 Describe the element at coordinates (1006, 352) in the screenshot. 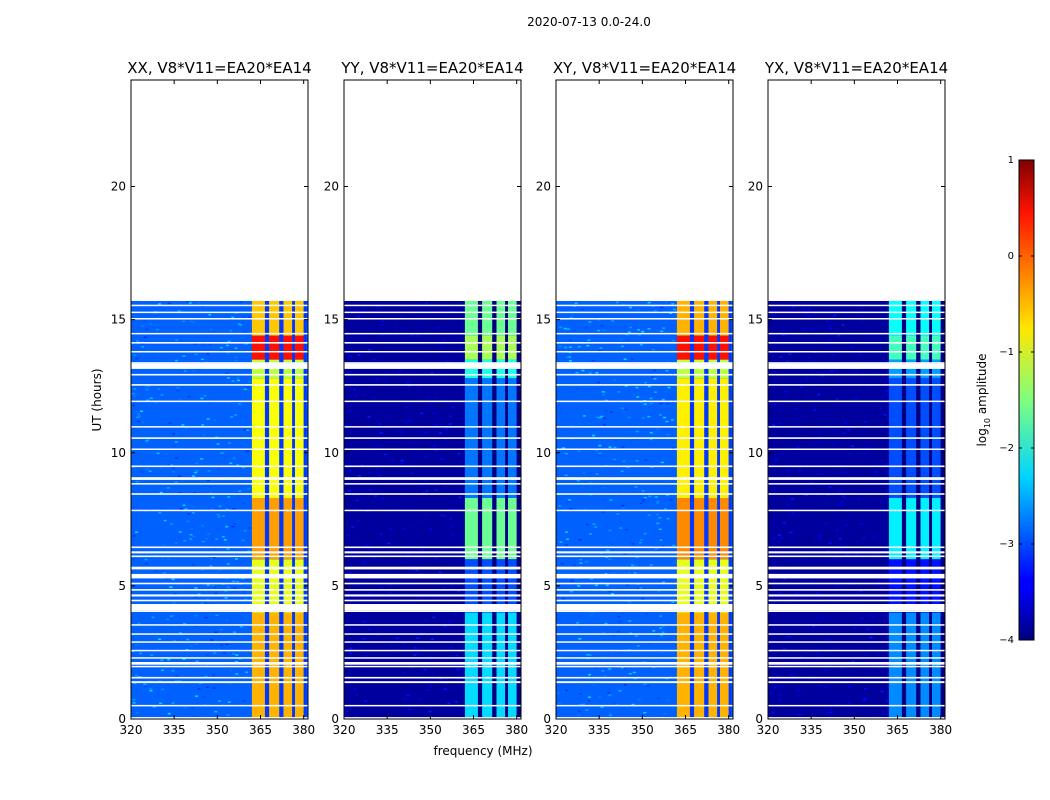

I see `colorbar-tick-label: −1` at that location.